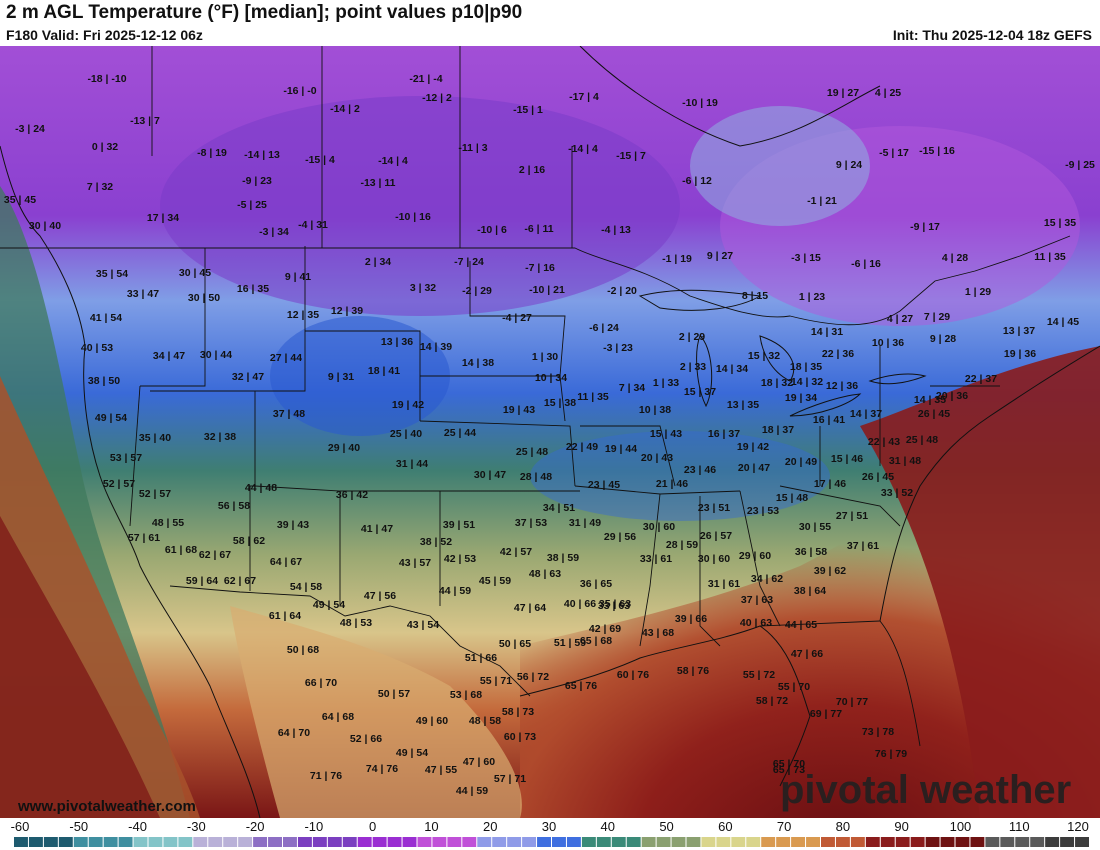  I want to click on colorbar-tick-label: 20, so click(490, 826).